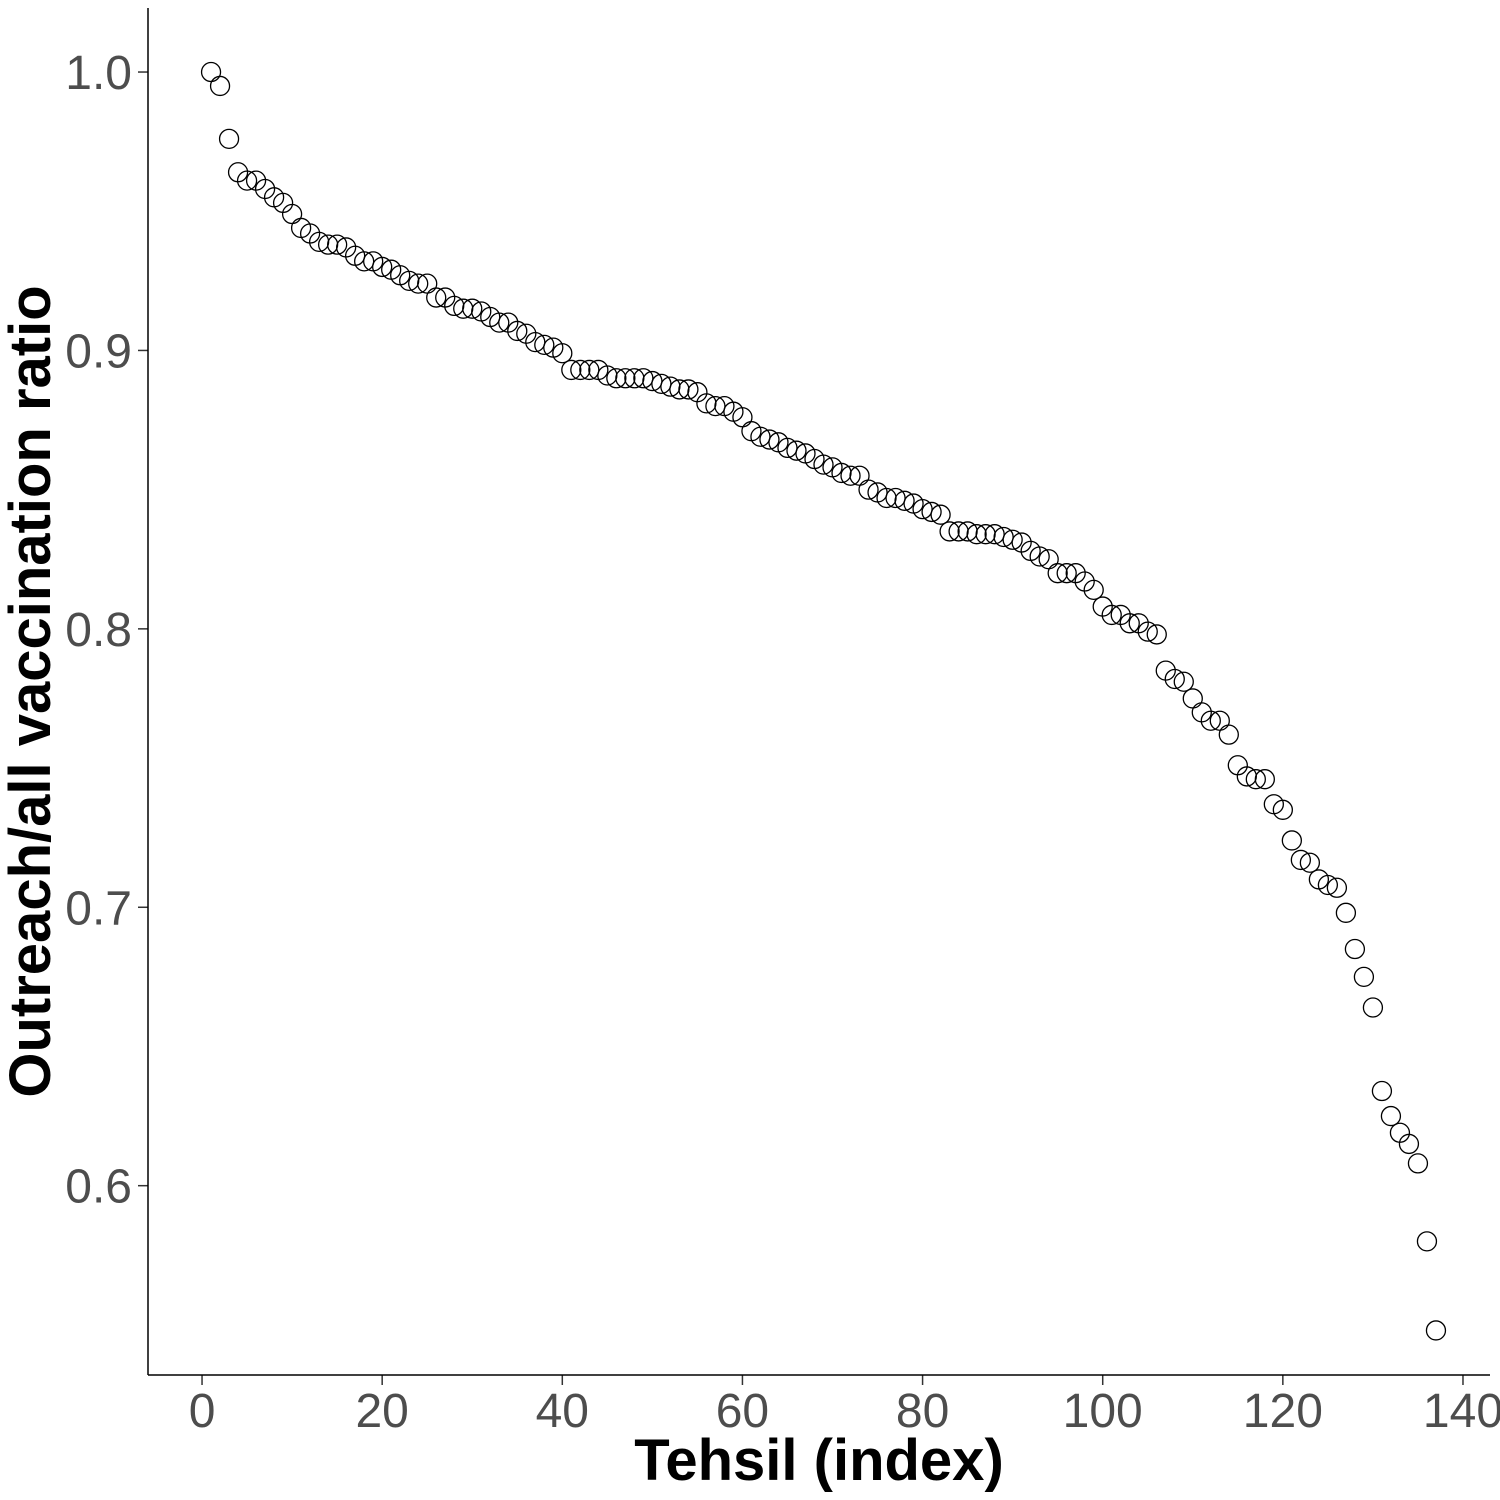  Describe the element at coordinates (1103, 1411) in the screenshot. I see `x-tick-label: 100` at that location.